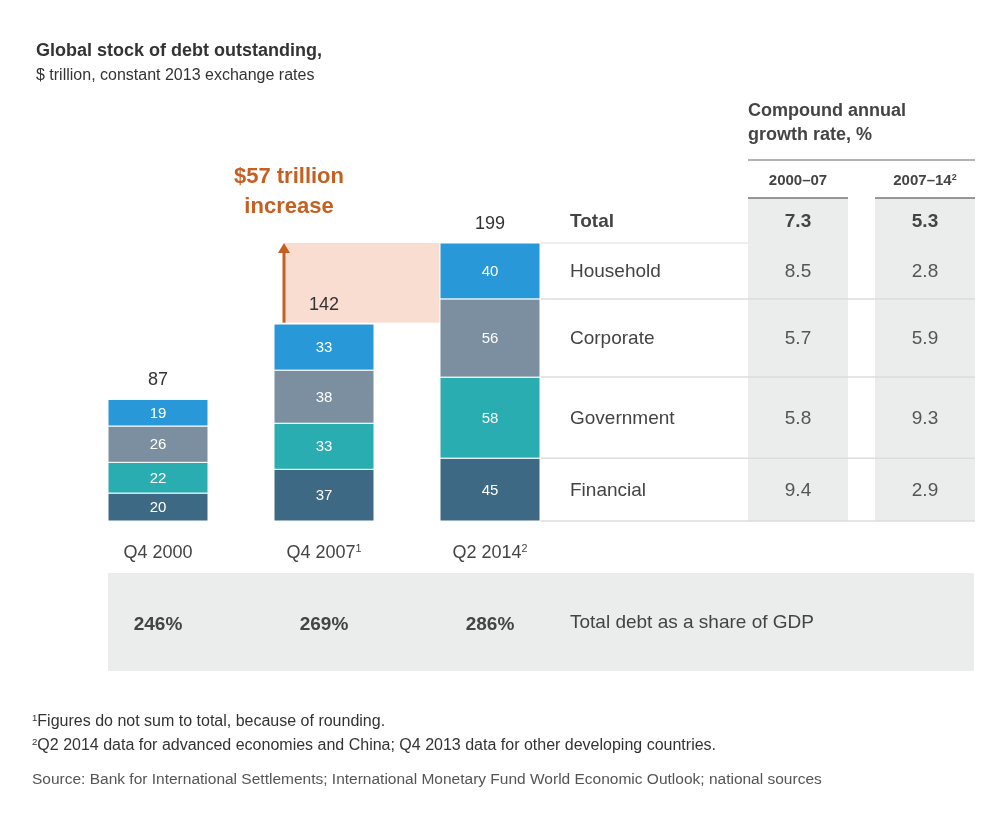 The image size is (1007, 816). I want to click on data-label: 20, so click(158, 507).